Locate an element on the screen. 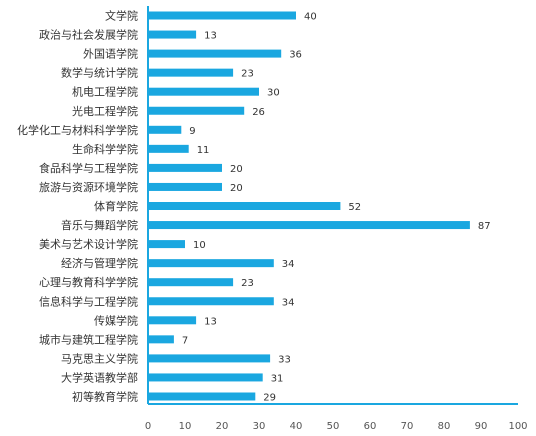 The height and width of the screenshot is (436, 536). data-label: 31 is located at coordinates (277, 378).